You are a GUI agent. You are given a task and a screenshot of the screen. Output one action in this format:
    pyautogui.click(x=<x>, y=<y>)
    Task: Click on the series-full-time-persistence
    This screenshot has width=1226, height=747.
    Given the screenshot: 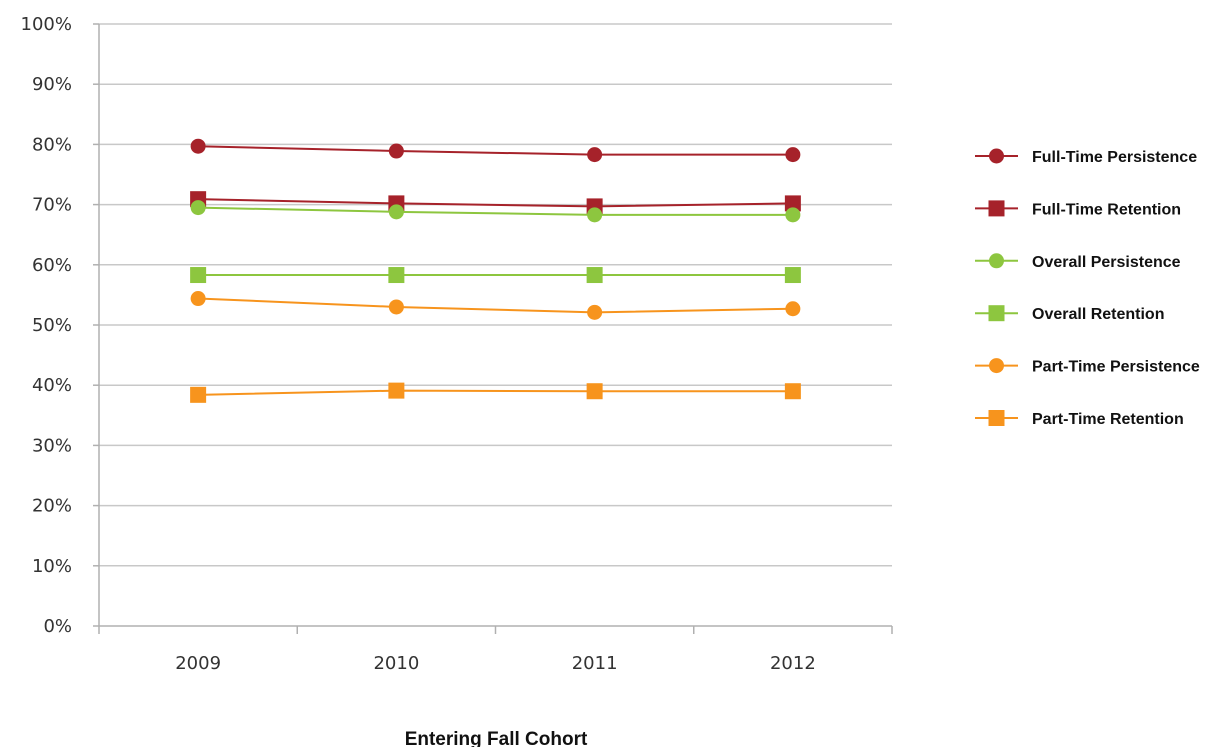 What is the action you would take?
    pyautogui.click(x=495, y=150)
    